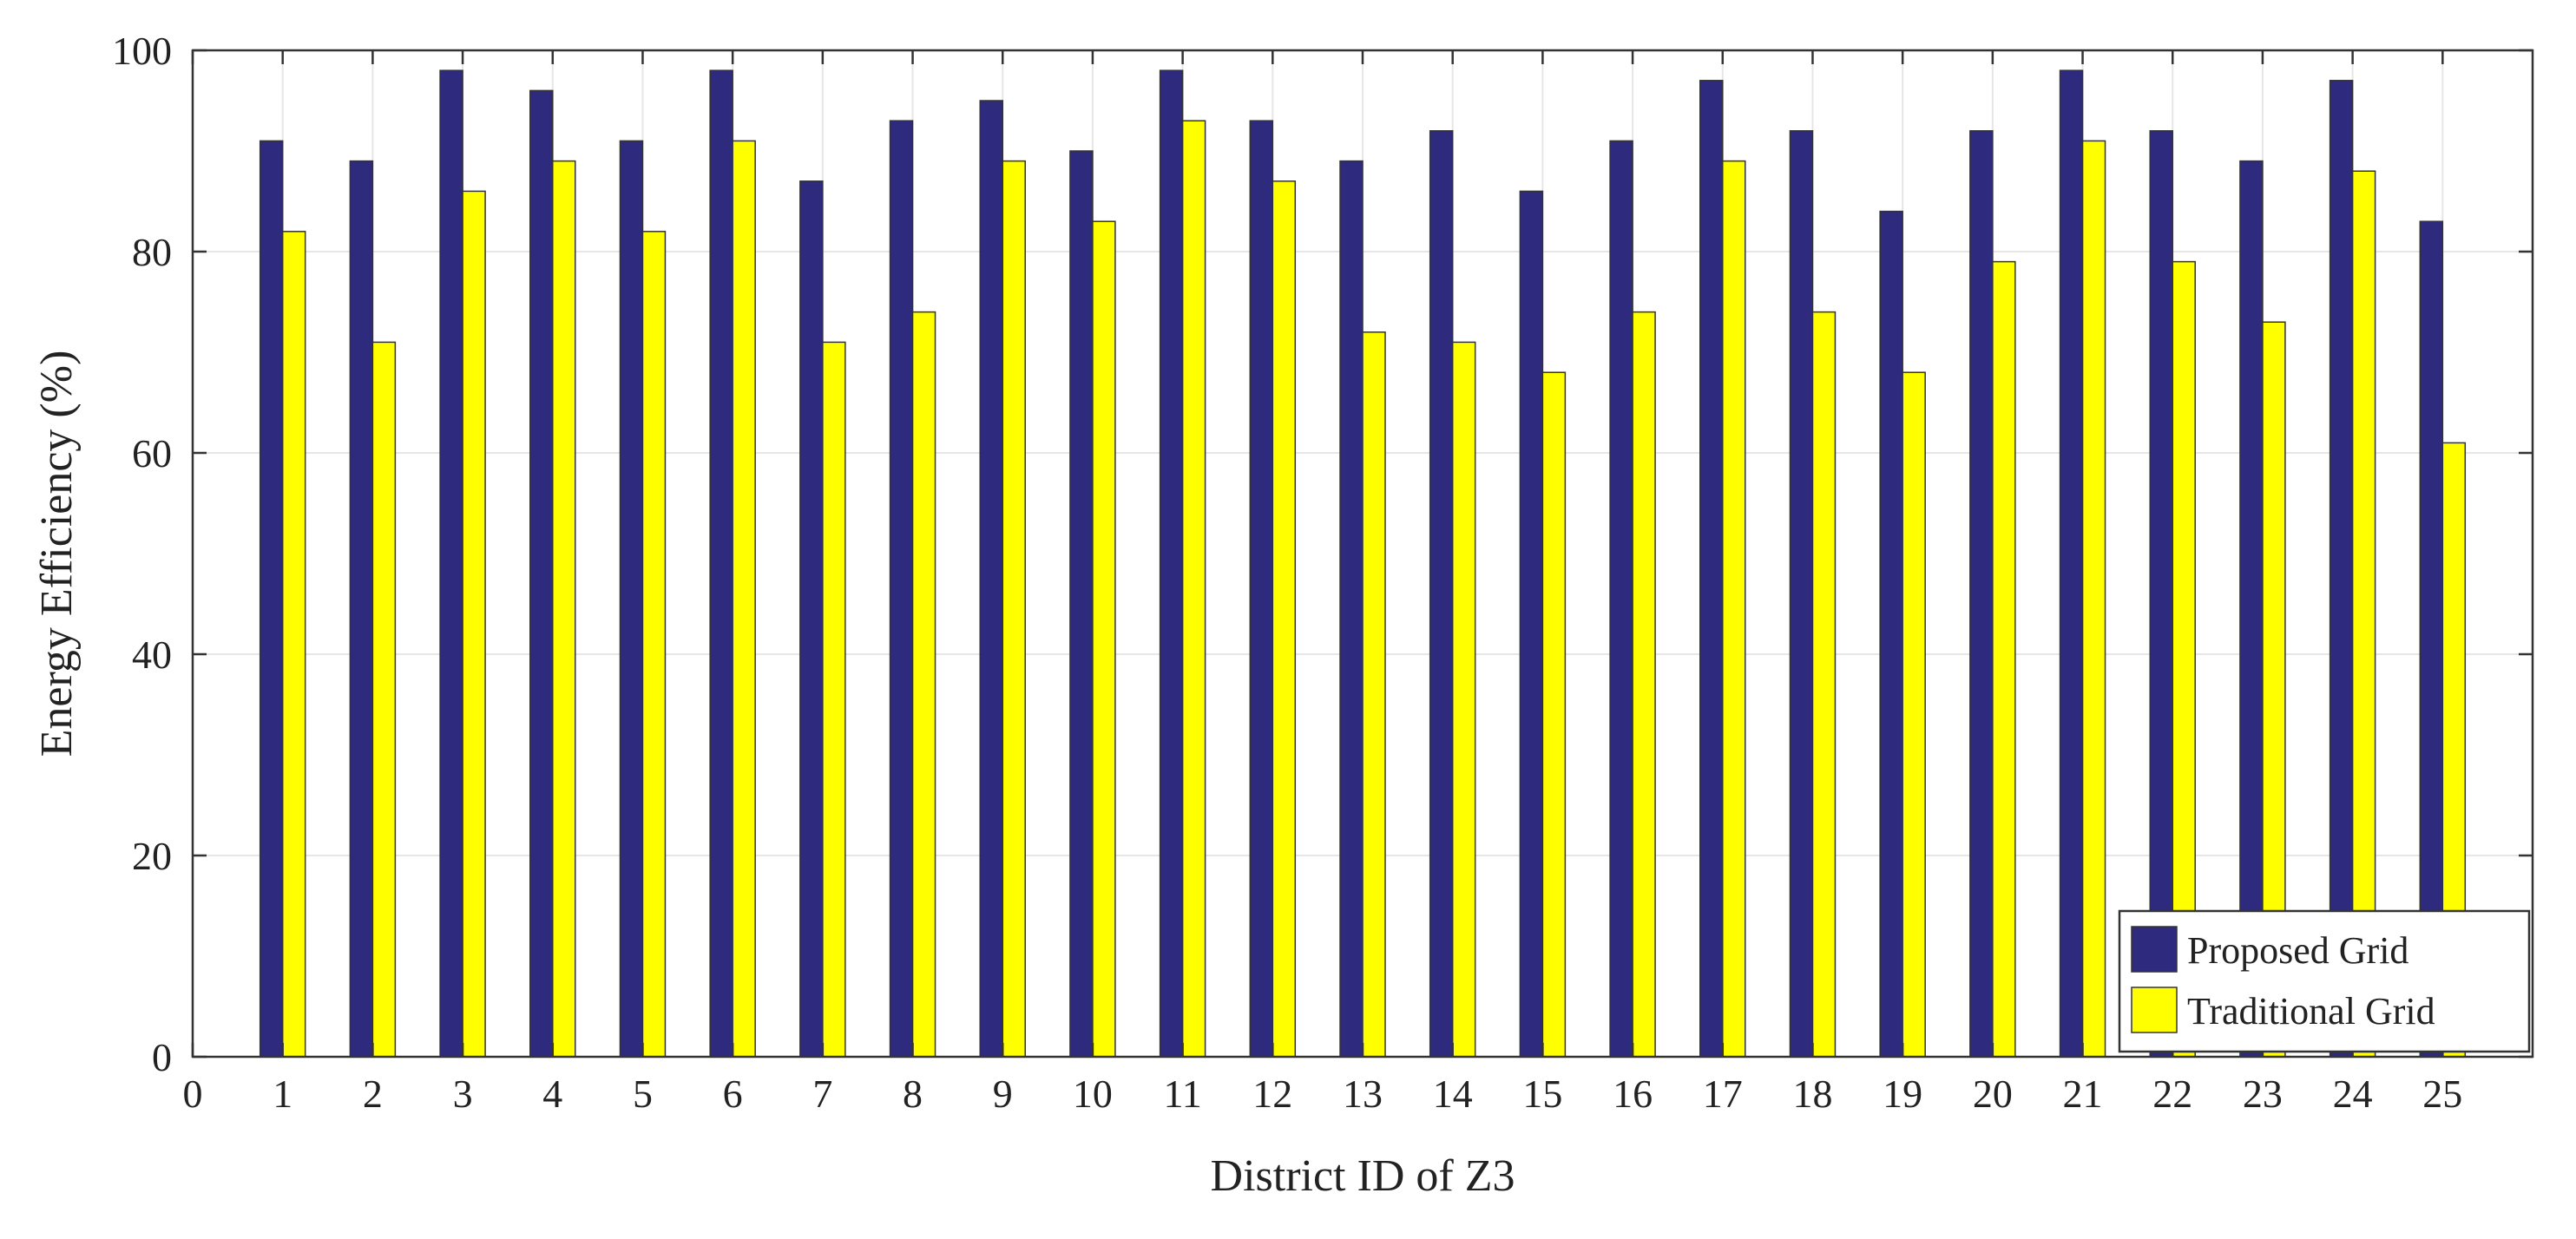 The height and width of the screenshot is (1239, 2576). Describe the element at coordinates (2172, 1094) in the screenshot. I see `x-tick-label: 22` at that location.